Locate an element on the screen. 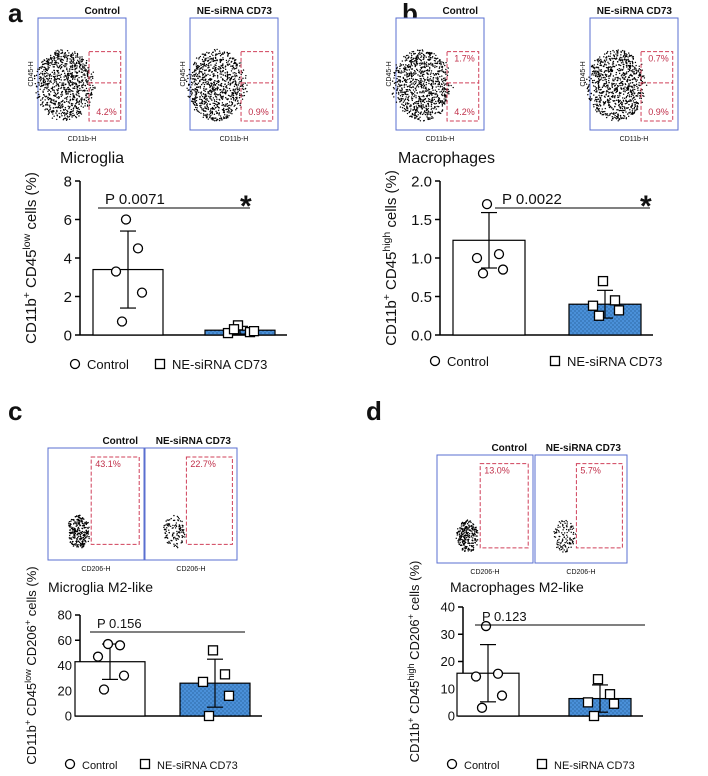  y-axis-label-part: low is located at coordinates (28, 676).